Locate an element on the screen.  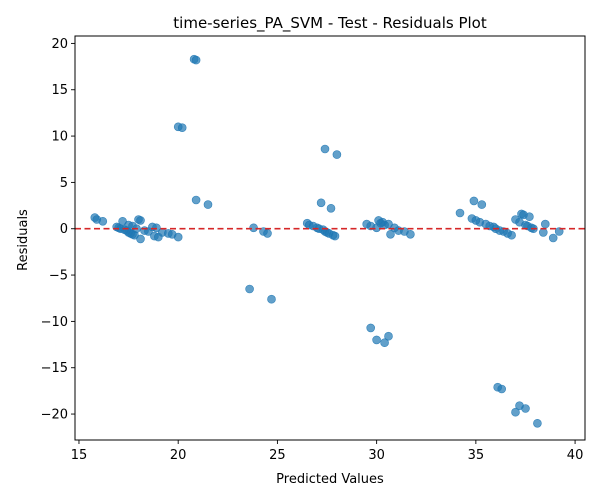
y-tick-label: 20 is located at coordinates (59, 44).